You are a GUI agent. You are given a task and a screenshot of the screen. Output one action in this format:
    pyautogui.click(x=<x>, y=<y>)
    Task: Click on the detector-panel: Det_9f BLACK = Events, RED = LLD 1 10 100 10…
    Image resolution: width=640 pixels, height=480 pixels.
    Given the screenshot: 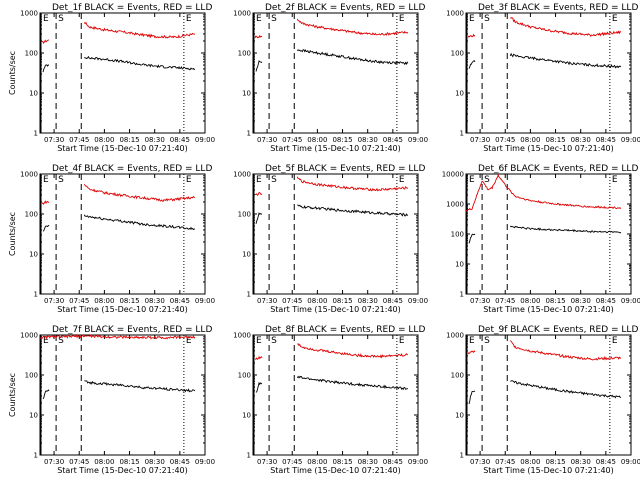 What is the action you would take?
    pyautogui.click(x=543, y=400)
    